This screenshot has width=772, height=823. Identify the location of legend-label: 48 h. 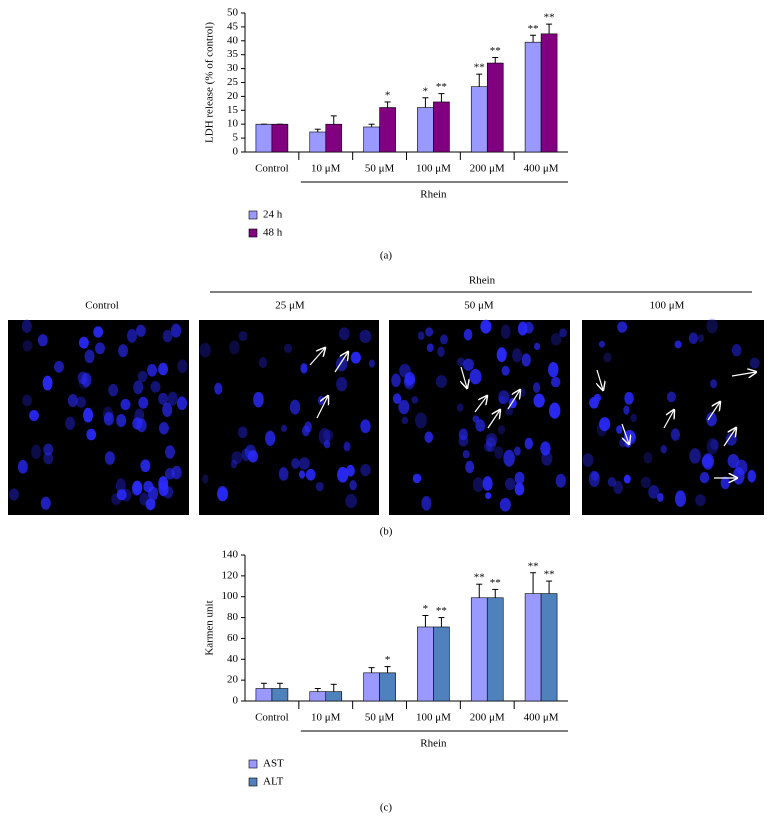
(273, 233).